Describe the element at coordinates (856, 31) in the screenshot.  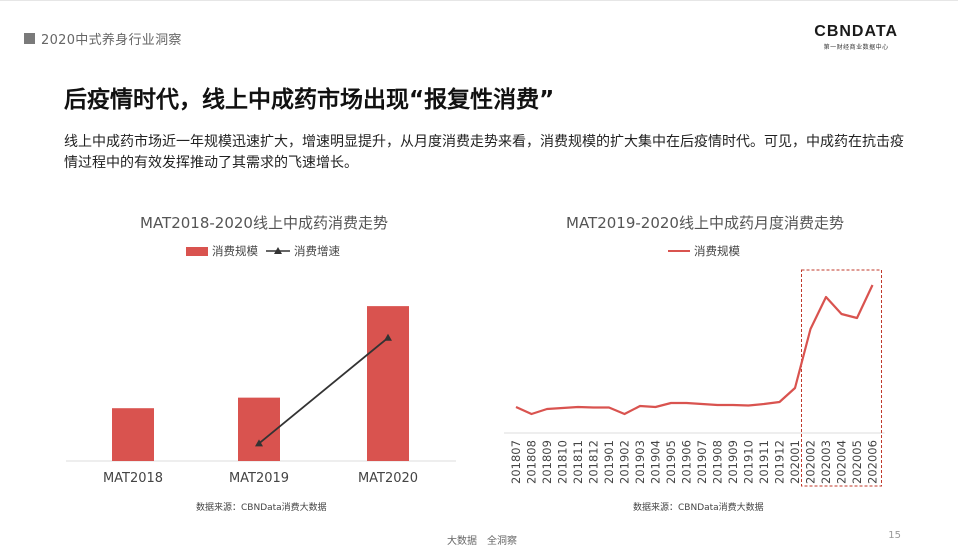
I see `logo-brand: CBNDATA` at that location.